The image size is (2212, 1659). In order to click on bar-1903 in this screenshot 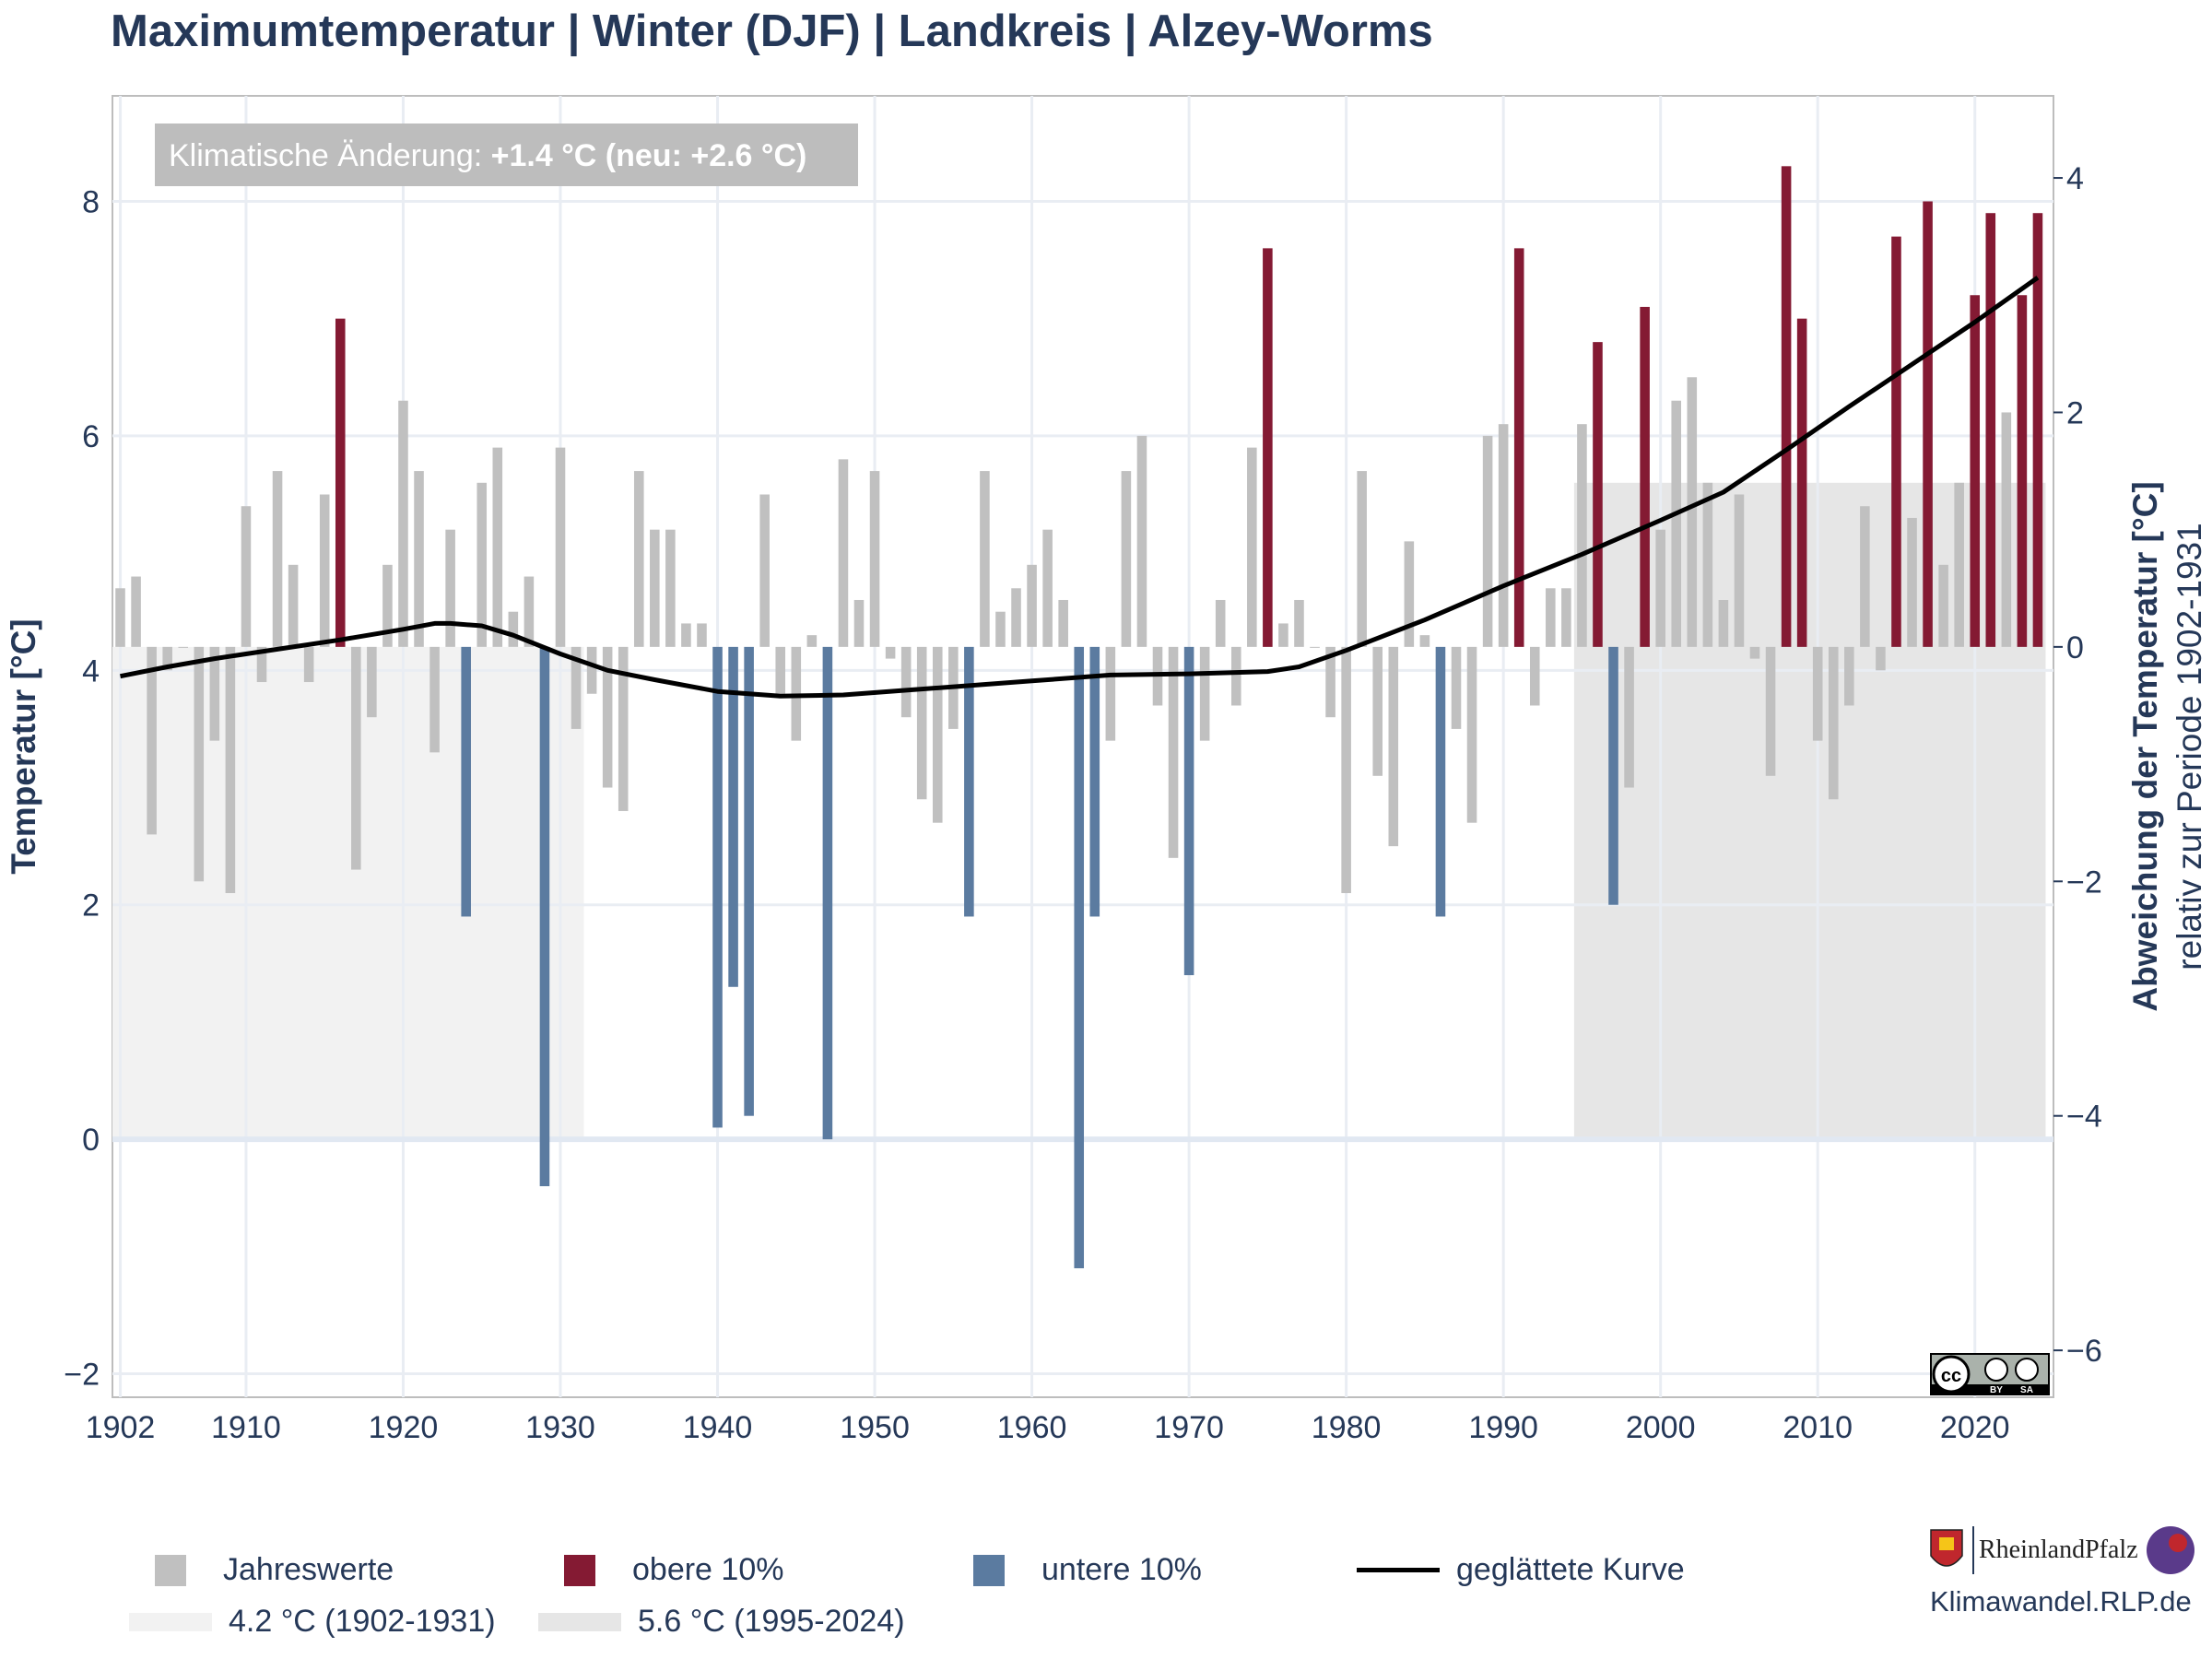, I will do `click(136, 611)`.